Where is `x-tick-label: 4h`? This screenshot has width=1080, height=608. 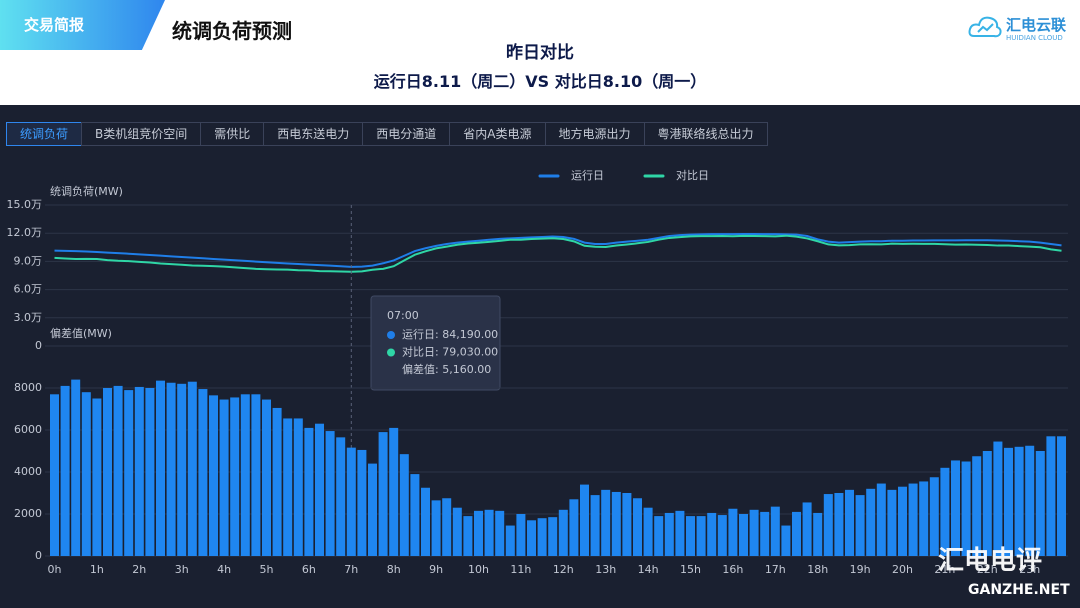 x-tick-label: 4h is located at coordinates (224, 569).